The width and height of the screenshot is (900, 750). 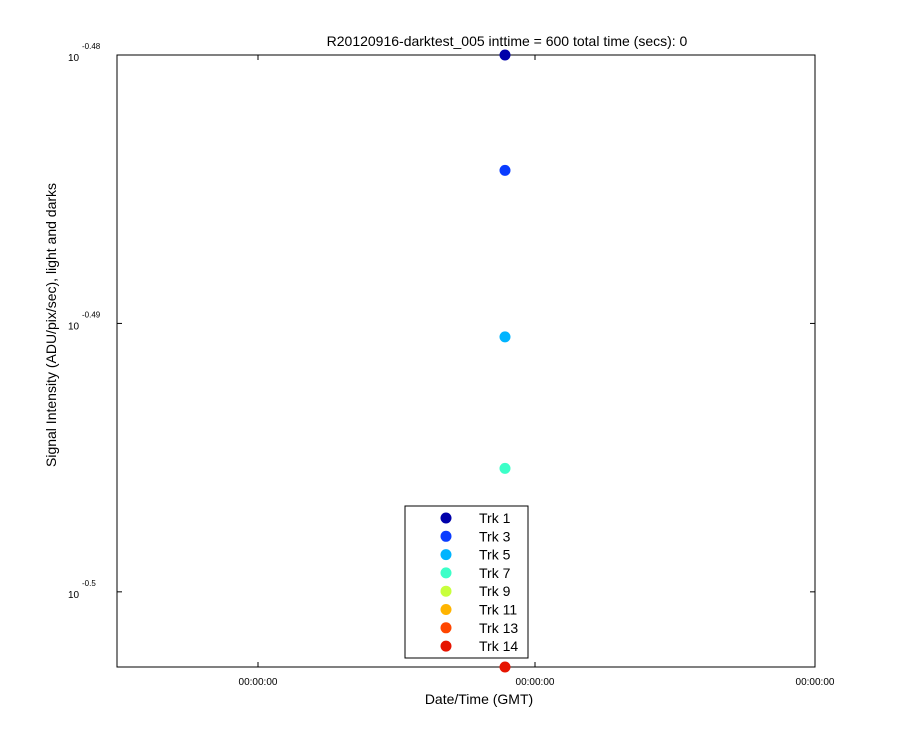 I want to click on x-tick-labels: 00:00:00 00:00:00 00:00:00, so click(x=537, y=682).